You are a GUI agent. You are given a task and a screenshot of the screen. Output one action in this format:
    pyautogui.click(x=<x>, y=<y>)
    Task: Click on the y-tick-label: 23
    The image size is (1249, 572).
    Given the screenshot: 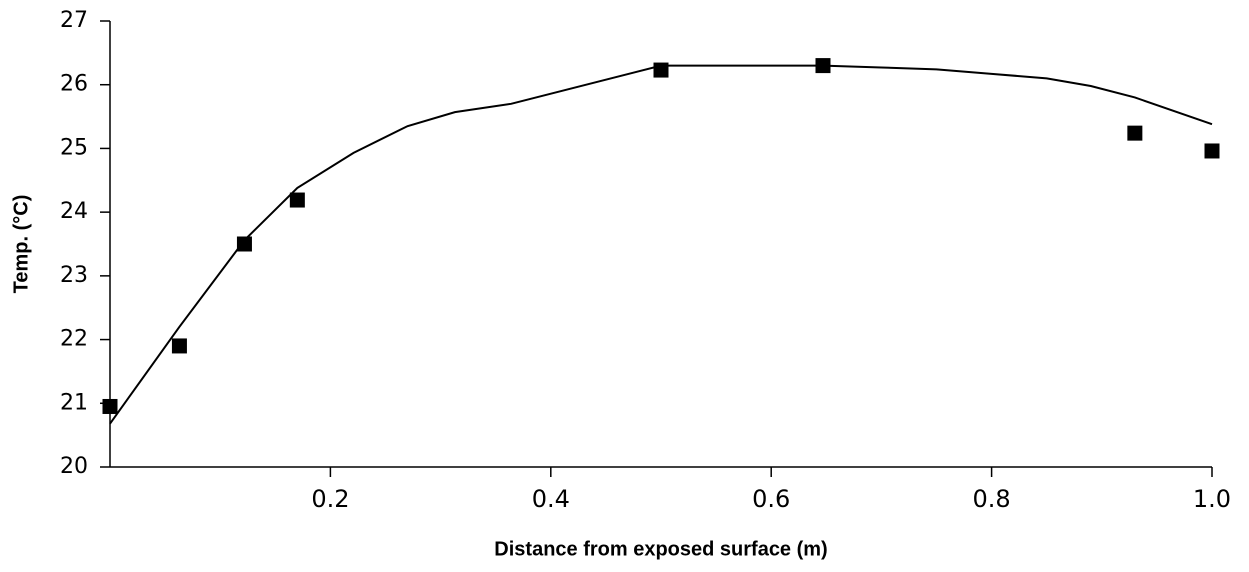 What is the action you would take?
    pyautogui.click(x=74, y=275)
    